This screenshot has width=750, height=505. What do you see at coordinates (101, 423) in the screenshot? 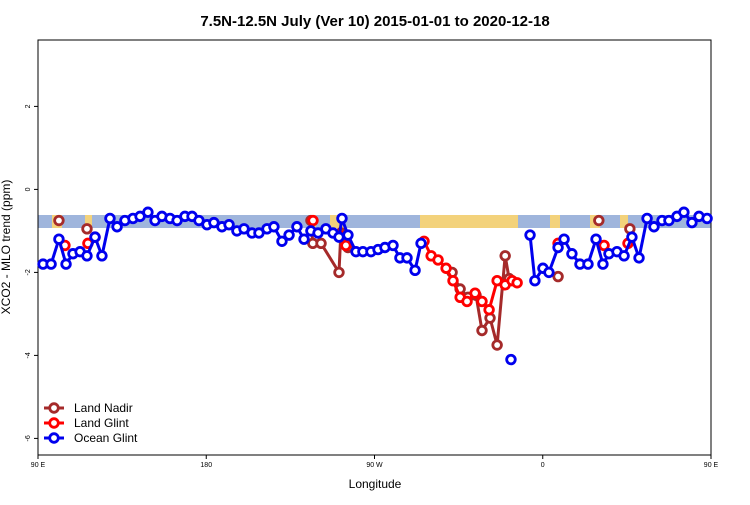
I see `legend-label: Land Glint` at bounding box center [101, 423].